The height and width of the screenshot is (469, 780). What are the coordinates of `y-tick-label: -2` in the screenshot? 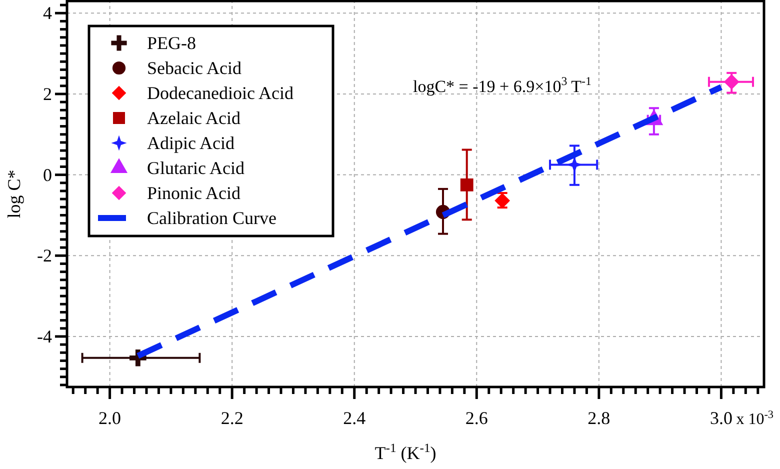 It's located at (44, 256).